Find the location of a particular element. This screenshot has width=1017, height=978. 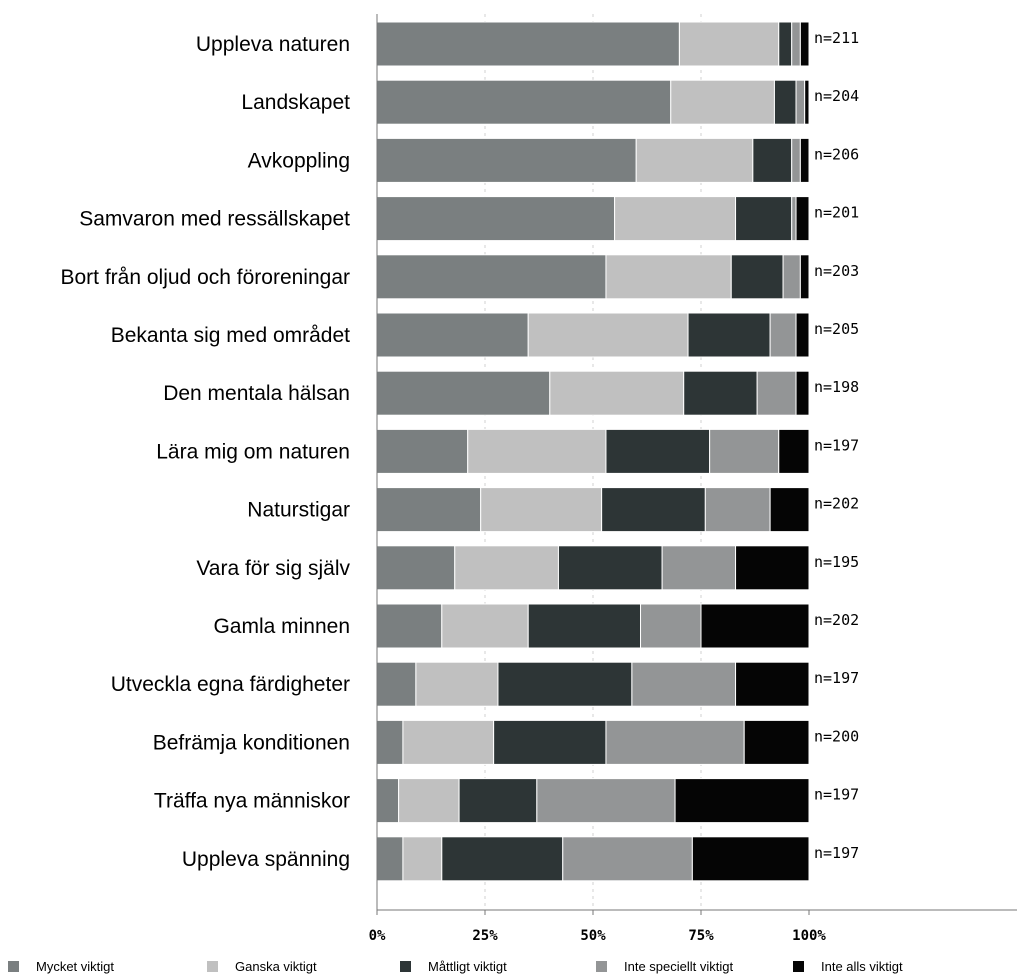

x-tick-label: 25% is located at coordinates (485, 936).